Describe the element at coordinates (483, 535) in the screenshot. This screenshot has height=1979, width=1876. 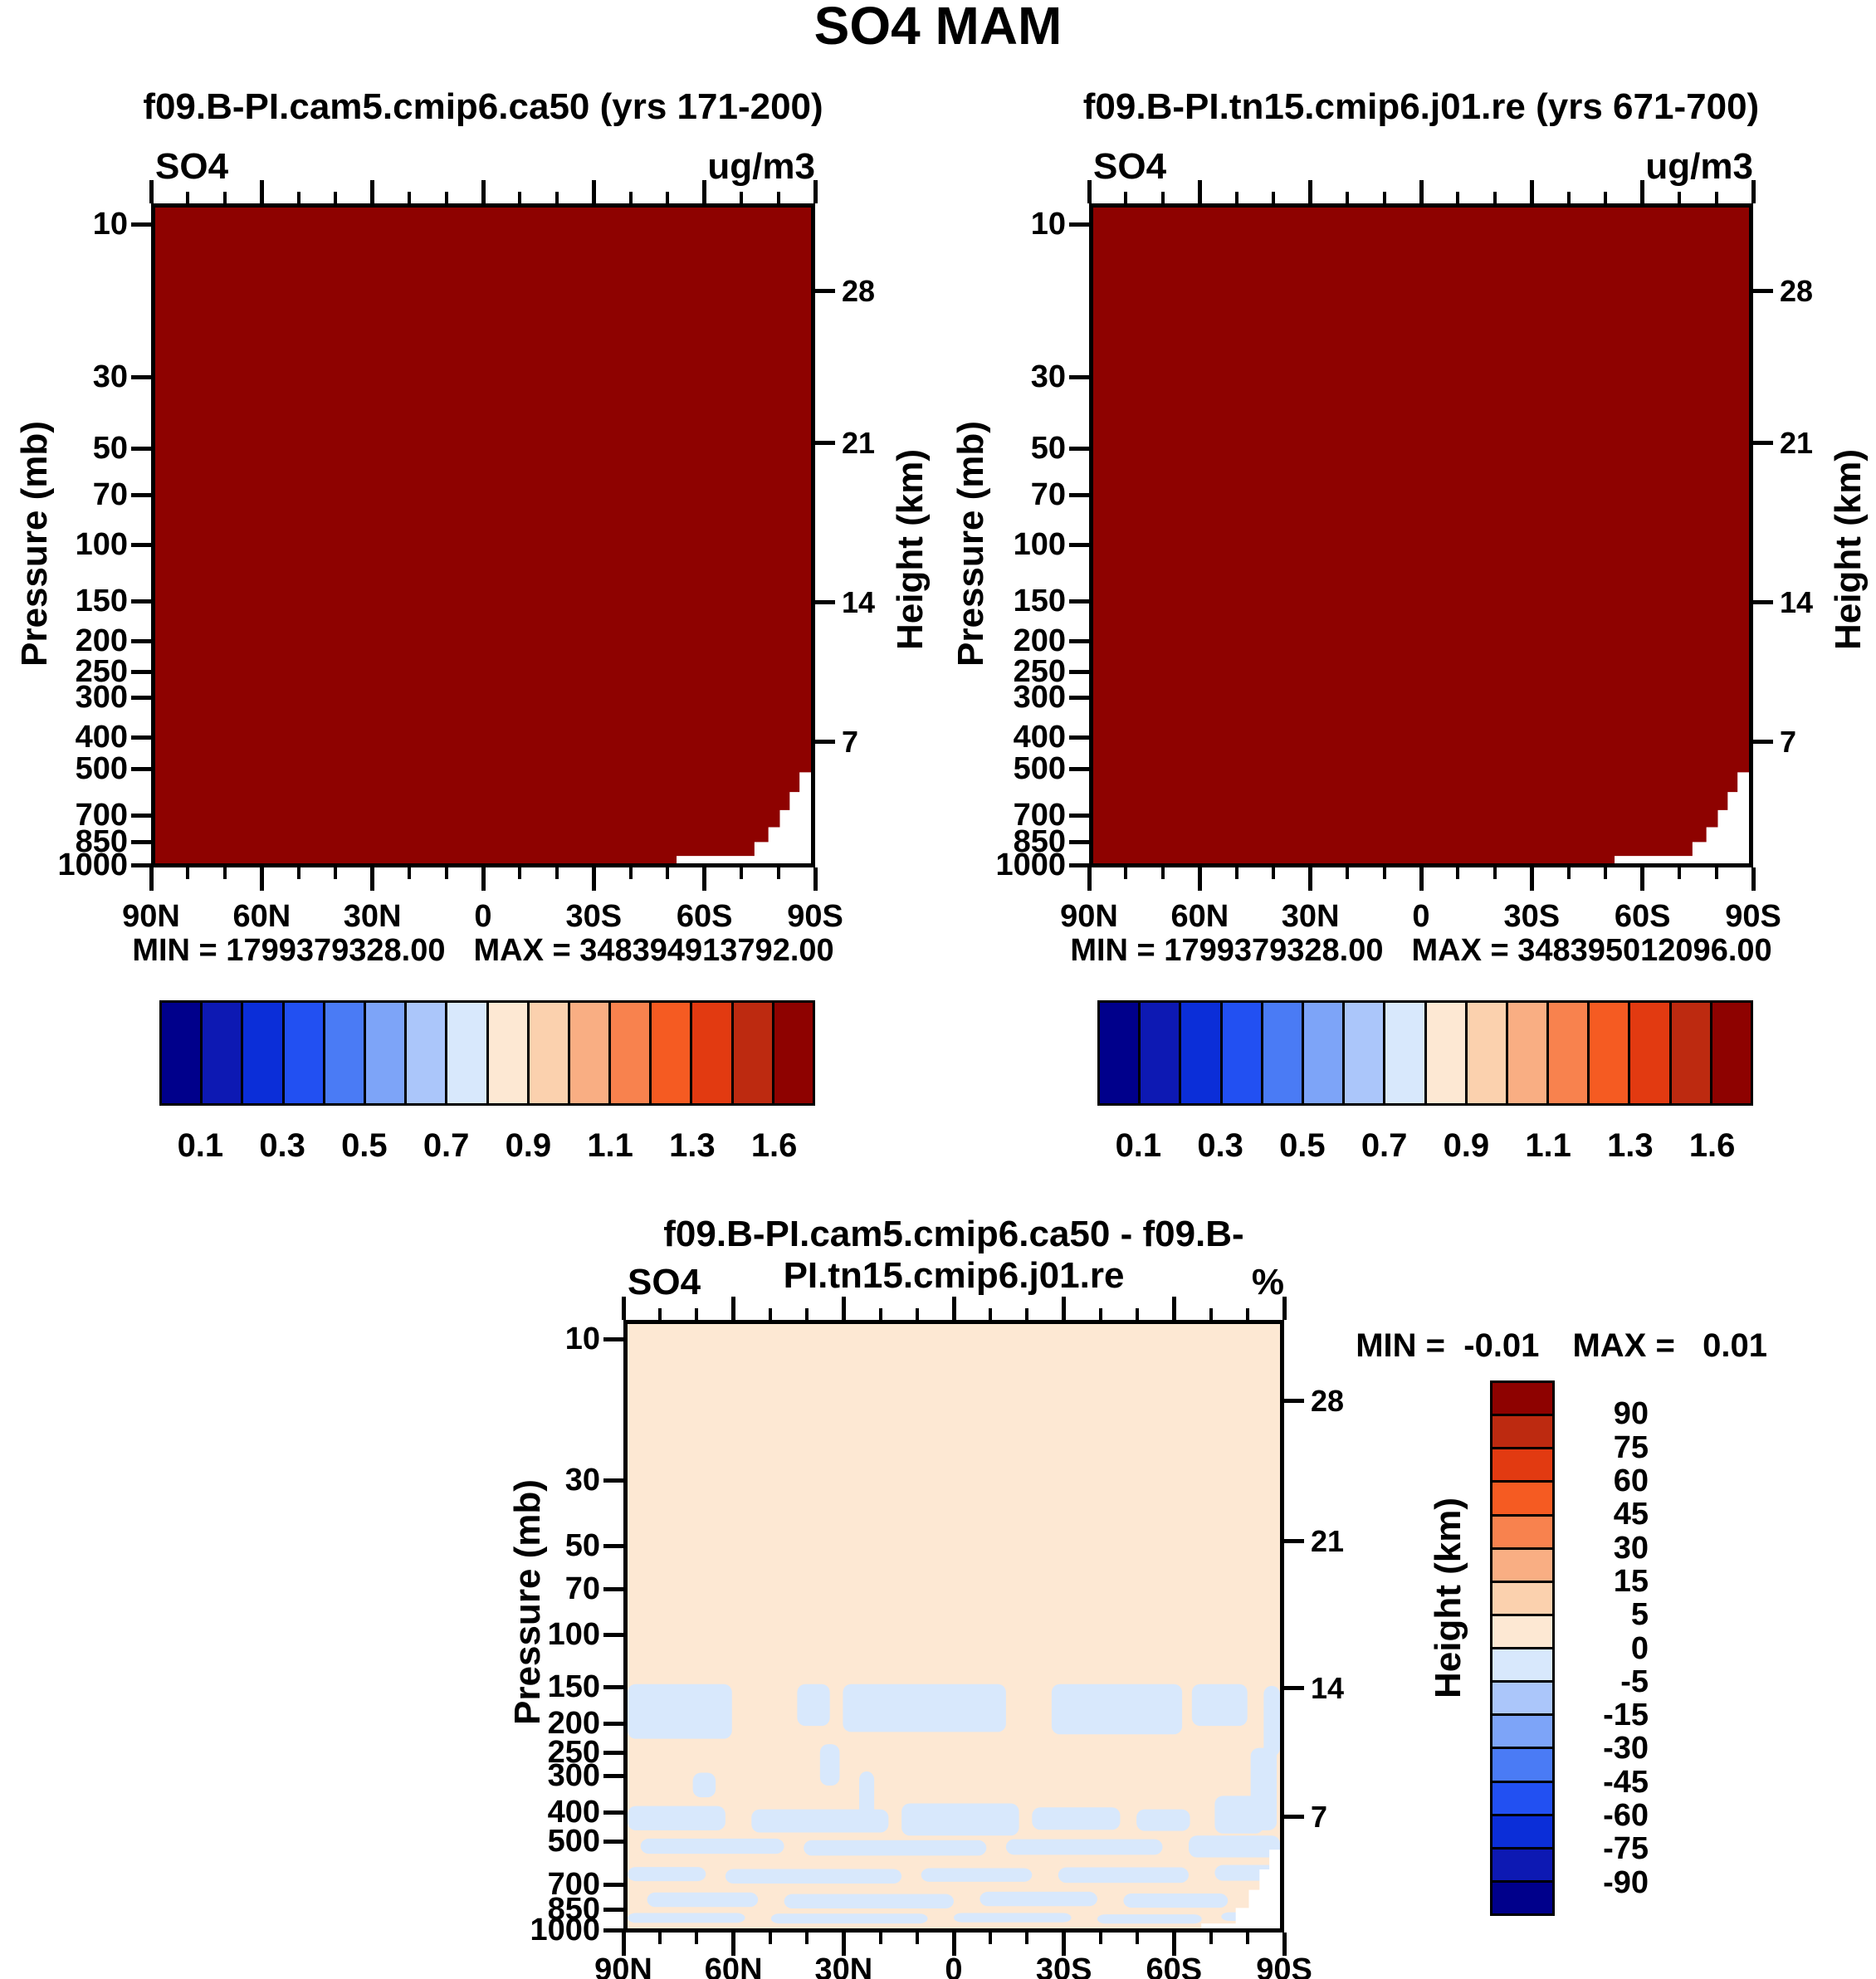
I see `plot-area-model1` at that location.